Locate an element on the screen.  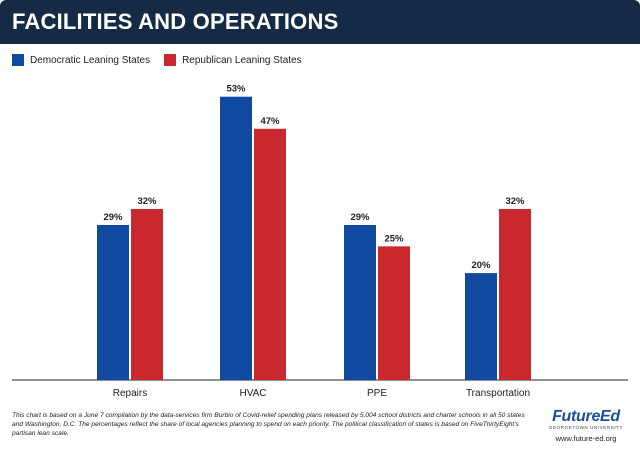
chart-title: FACILITIES AND OPERATIONS is located at coordinates (175, 21).